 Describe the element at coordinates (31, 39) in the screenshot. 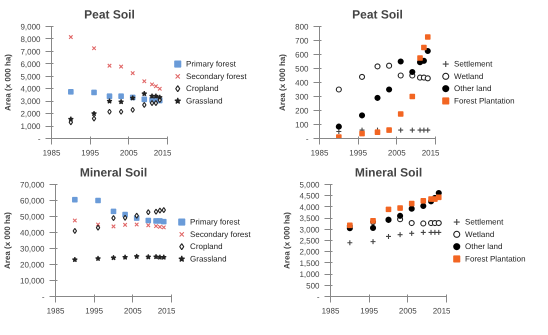

I see `y-tick-label: 8,000` at that location.